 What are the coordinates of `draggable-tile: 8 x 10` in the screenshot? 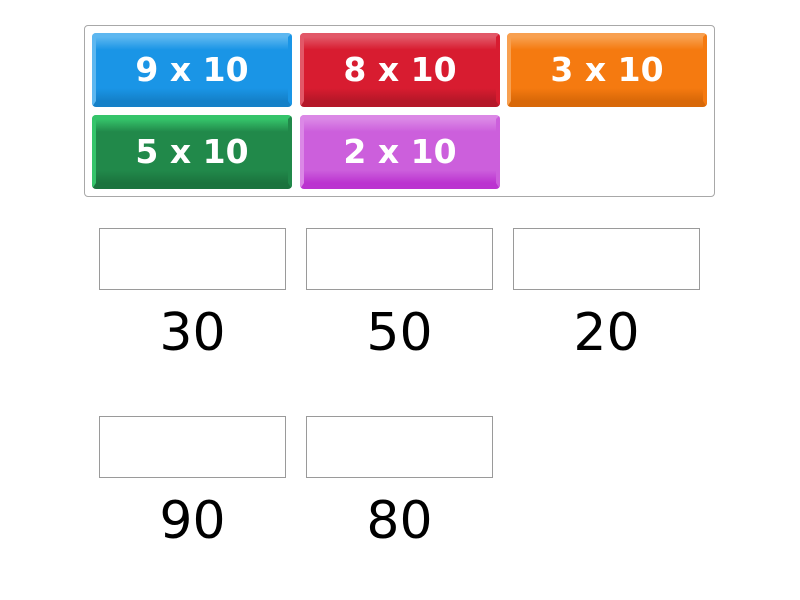 It's located at (400, 70).